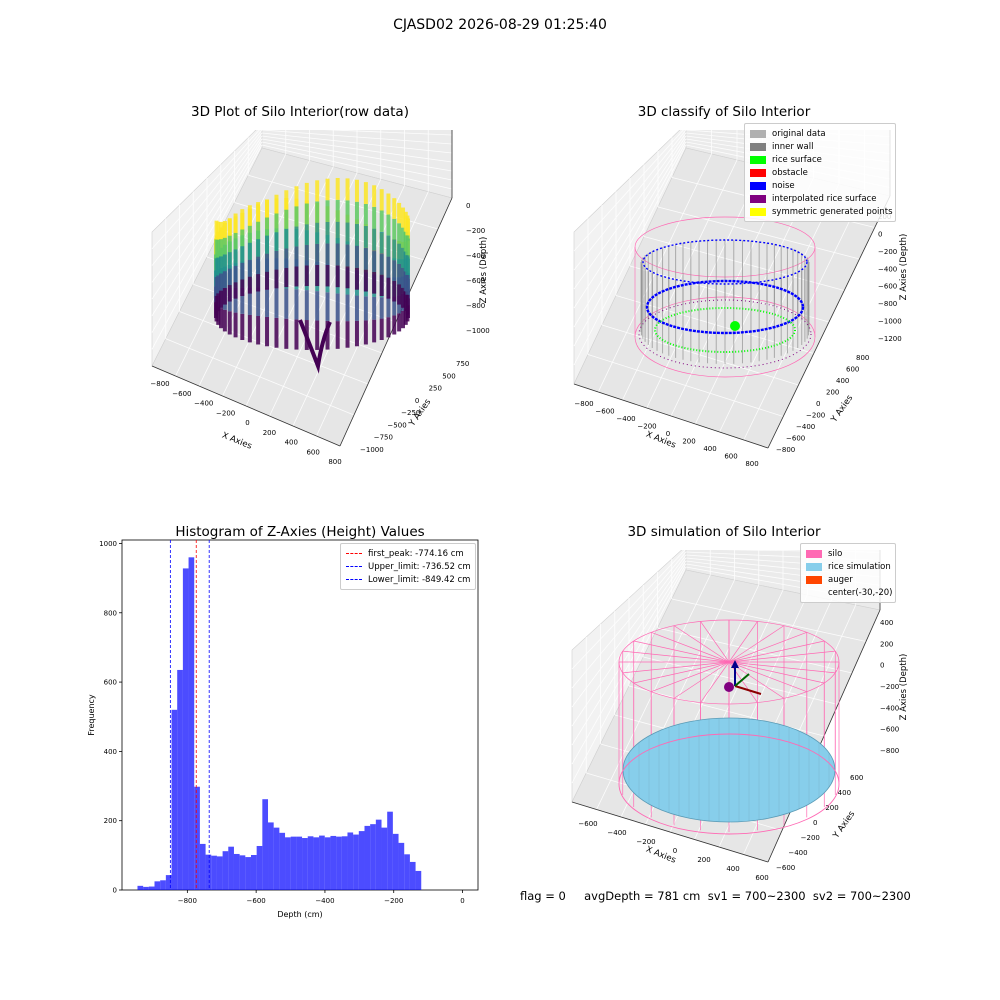 Image resolution: width=1000 pixels, height=1000 pixels. Describe the element at coordinates (225, 413) in the screenshot. I see `raw-x-tick-label: −200` at that location.